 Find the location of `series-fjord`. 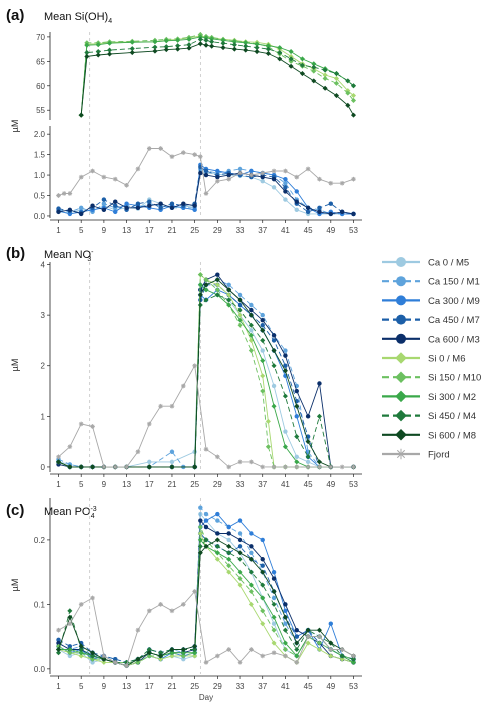

series-fjord is located at coordinates (206, 628).